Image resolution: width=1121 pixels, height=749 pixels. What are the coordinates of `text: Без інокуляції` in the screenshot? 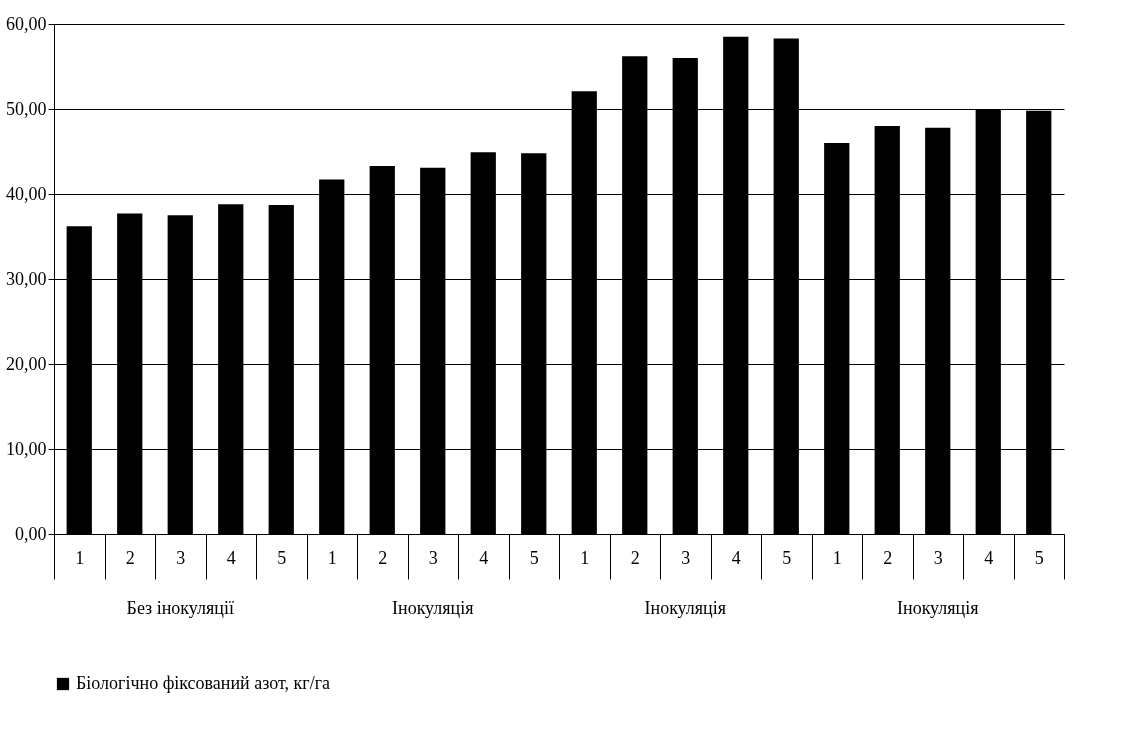 It's located at (180, 608).